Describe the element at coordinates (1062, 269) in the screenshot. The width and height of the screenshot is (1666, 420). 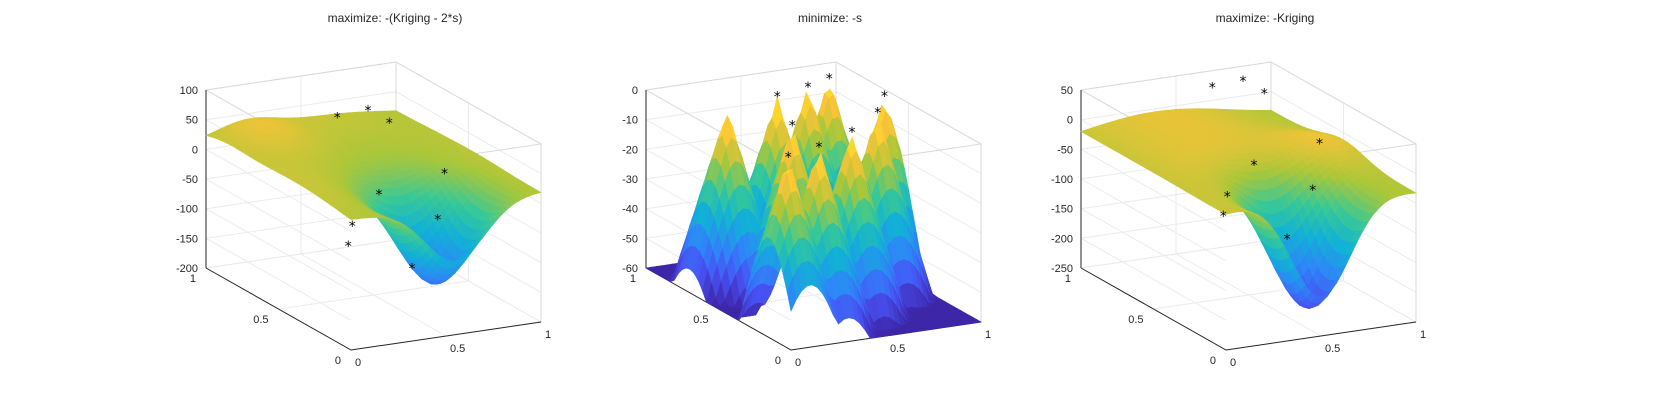
I see `z-tick-label: -250` at that location.